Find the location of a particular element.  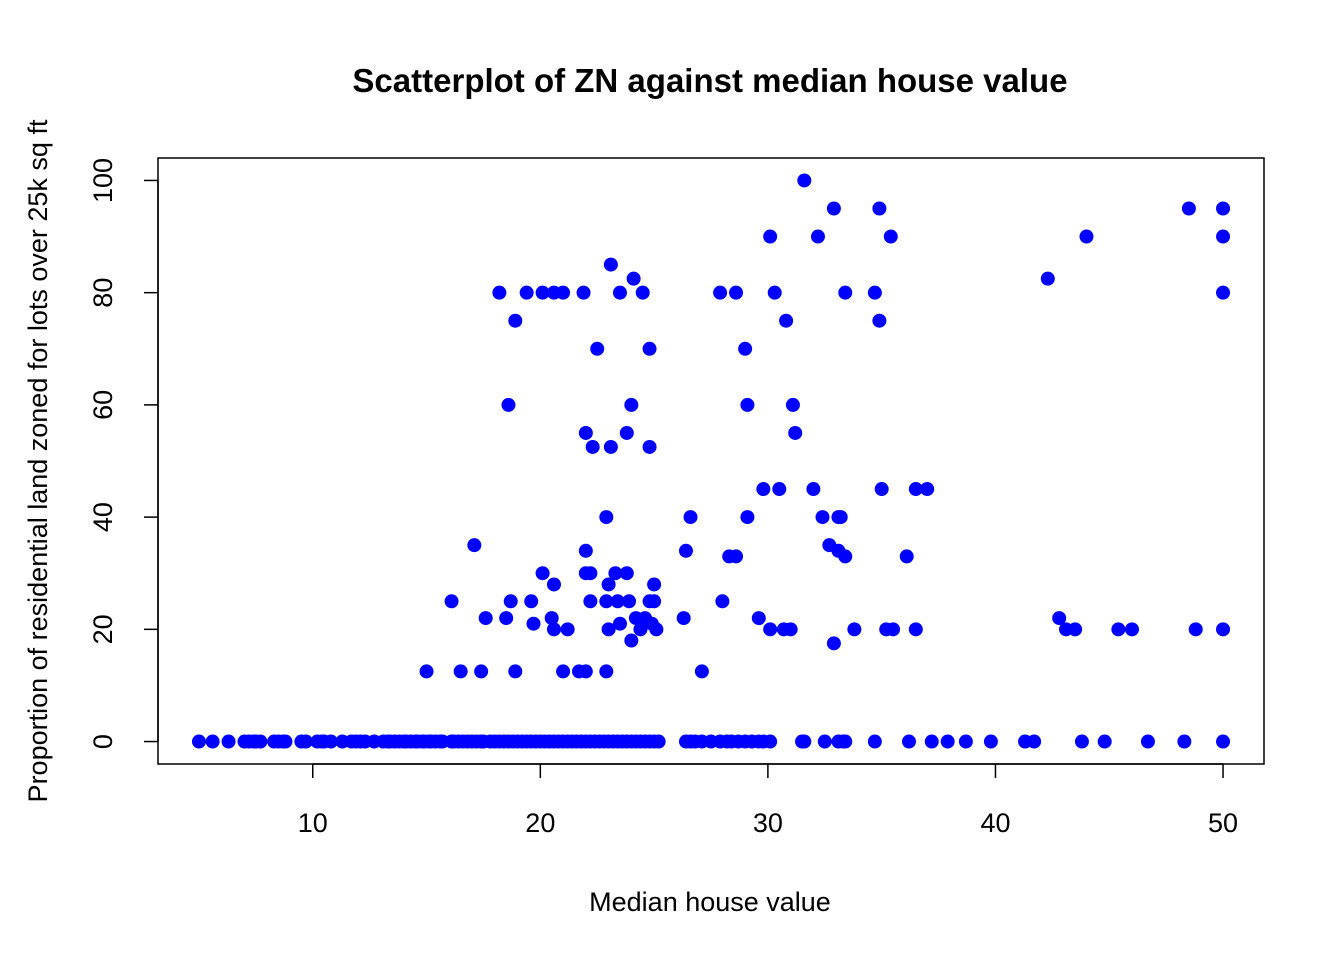

y-tick-label: 80 is located at coordinates (103, 293).